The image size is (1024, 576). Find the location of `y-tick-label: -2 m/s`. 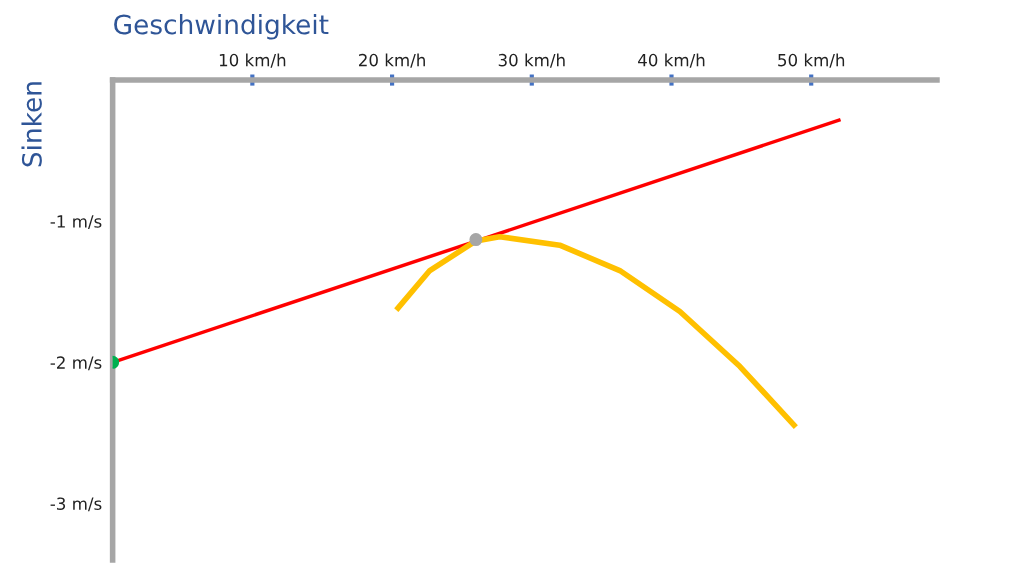

y-tick-label: -2 m/s is located at coordinates (76, 363).